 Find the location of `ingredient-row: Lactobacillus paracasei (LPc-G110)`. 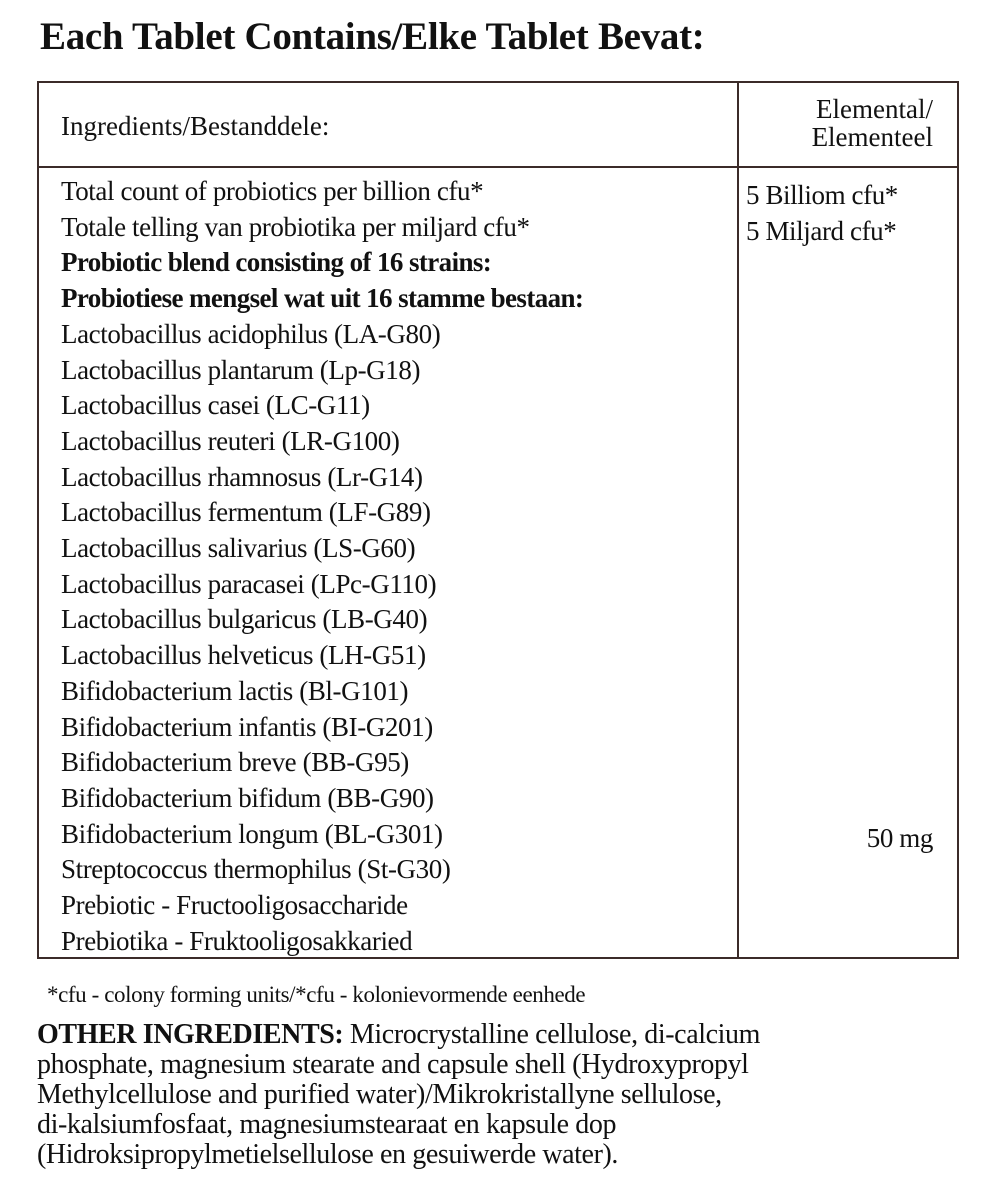

ingredient-row: Lactobacillus paracasei (LPc-G110) is located at coordinates (249, 583).